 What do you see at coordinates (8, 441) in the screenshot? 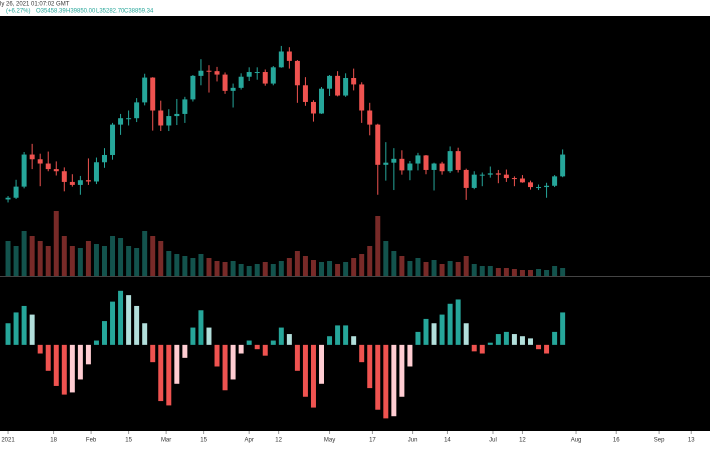
I see `x-tick-label: 2021` at bounding box center [8, 441].